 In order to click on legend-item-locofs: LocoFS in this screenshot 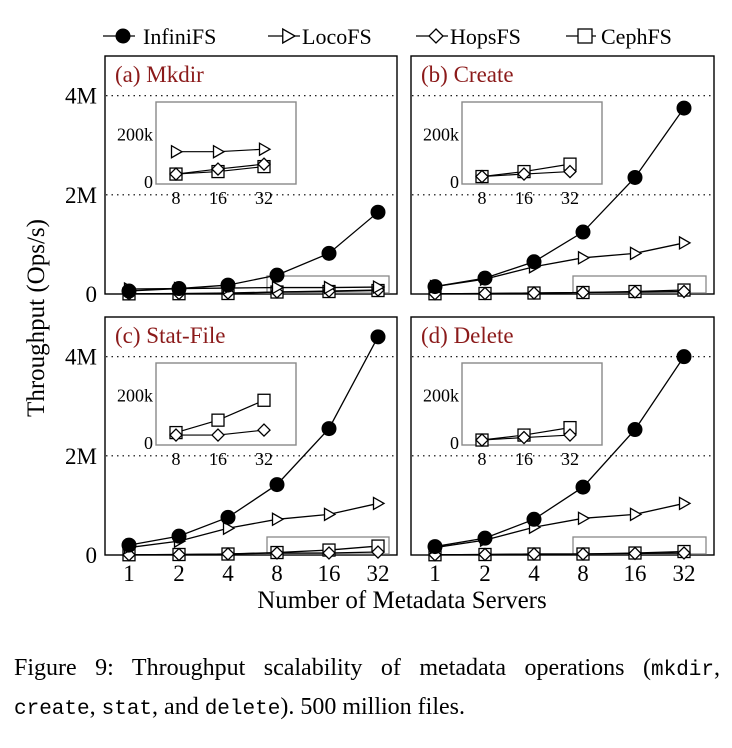, I will do `click(320, 36)`.